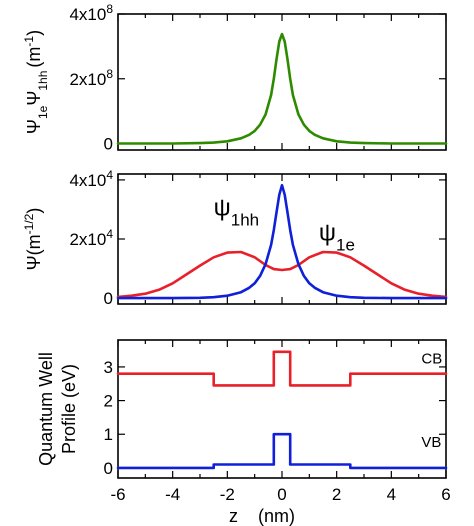 This screenshot has width=474, height=526. I want to click on label-psi-1e: ψ1e, so click(337, 236).